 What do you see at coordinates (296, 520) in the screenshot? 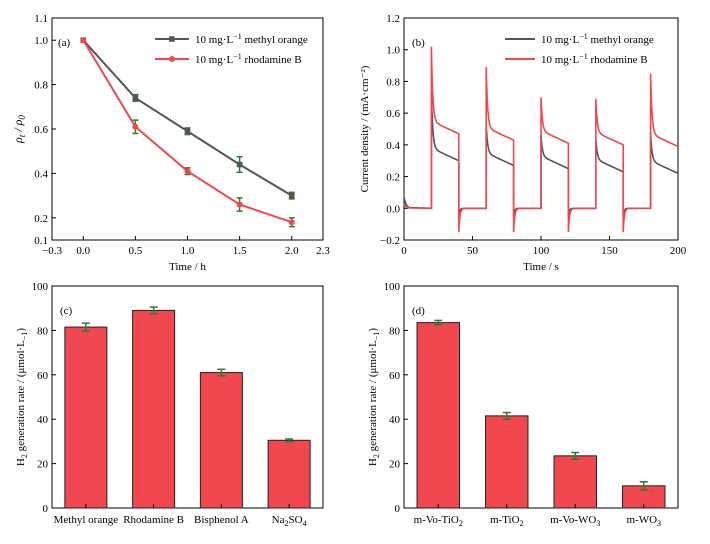
I see `text-part: SO` at bounding box center [296, 520].